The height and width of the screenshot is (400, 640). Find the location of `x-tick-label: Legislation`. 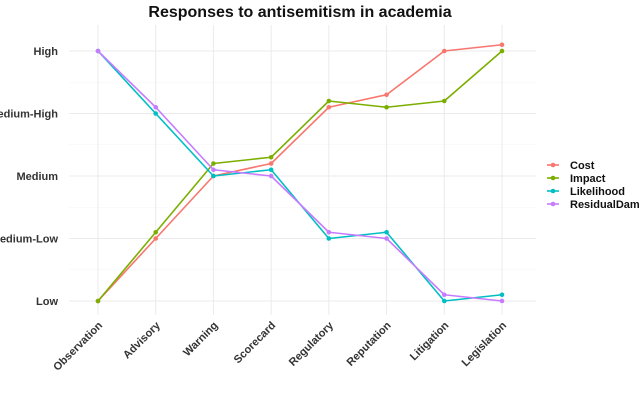

x-tick-label: Legislation is located at coordinates (485, 344).